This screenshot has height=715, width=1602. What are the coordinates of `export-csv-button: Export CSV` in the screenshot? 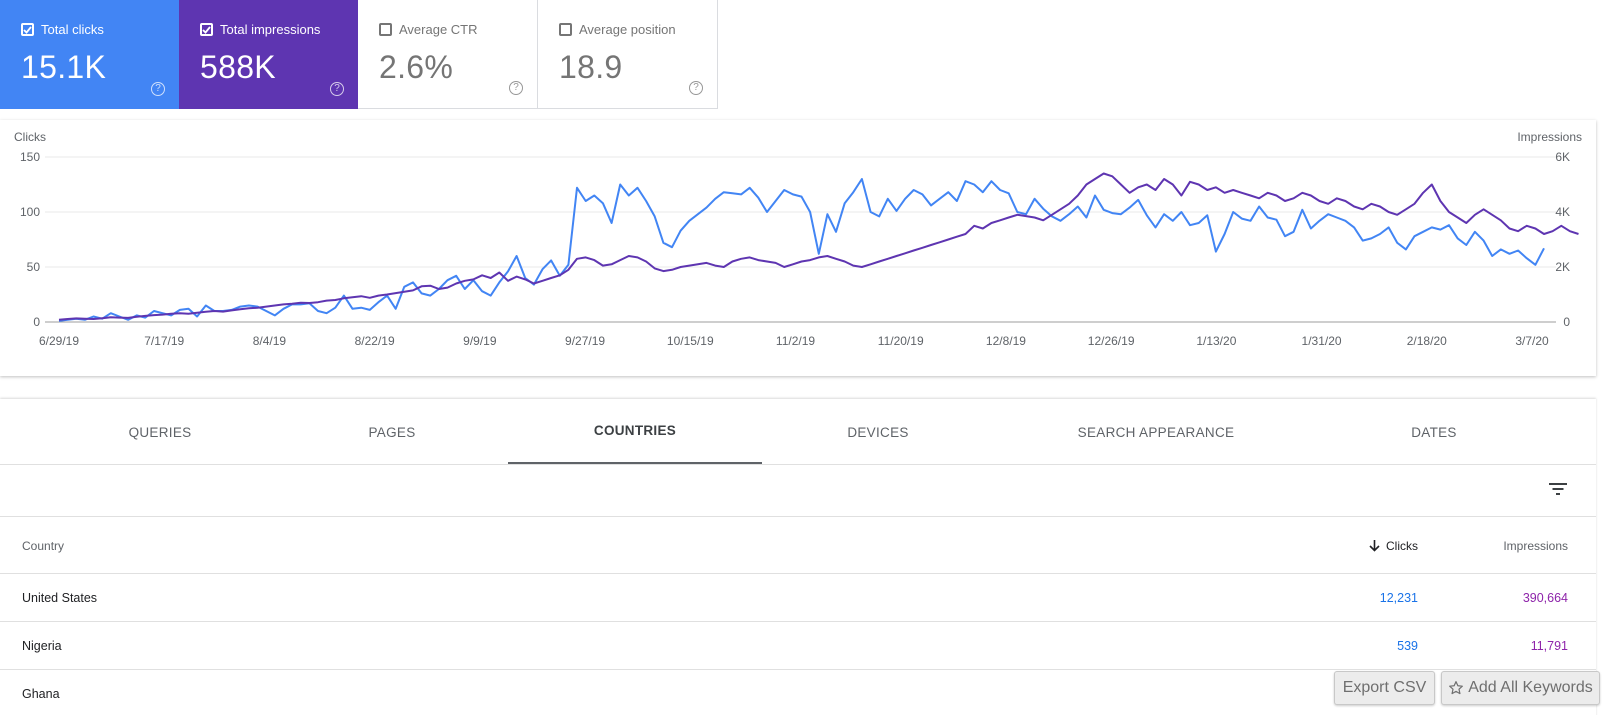 It's located at (1384, 688).